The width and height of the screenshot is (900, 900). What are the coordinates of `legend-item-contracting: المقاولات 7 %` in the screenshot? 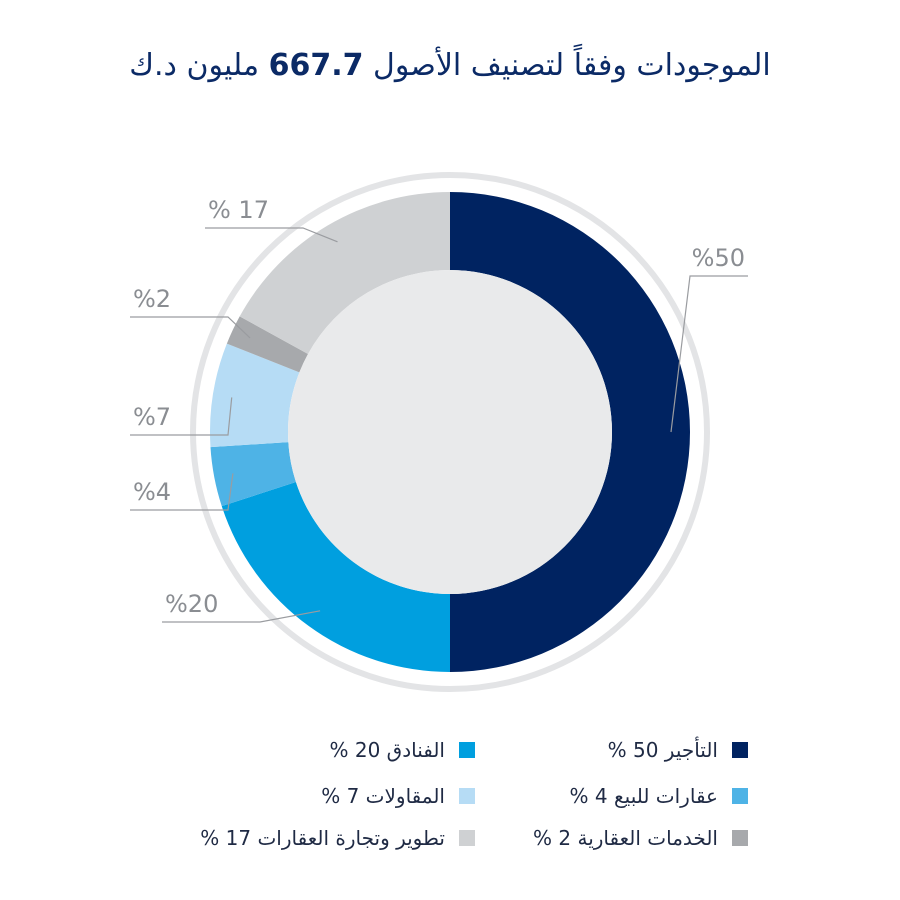 It's located at (398, 796).